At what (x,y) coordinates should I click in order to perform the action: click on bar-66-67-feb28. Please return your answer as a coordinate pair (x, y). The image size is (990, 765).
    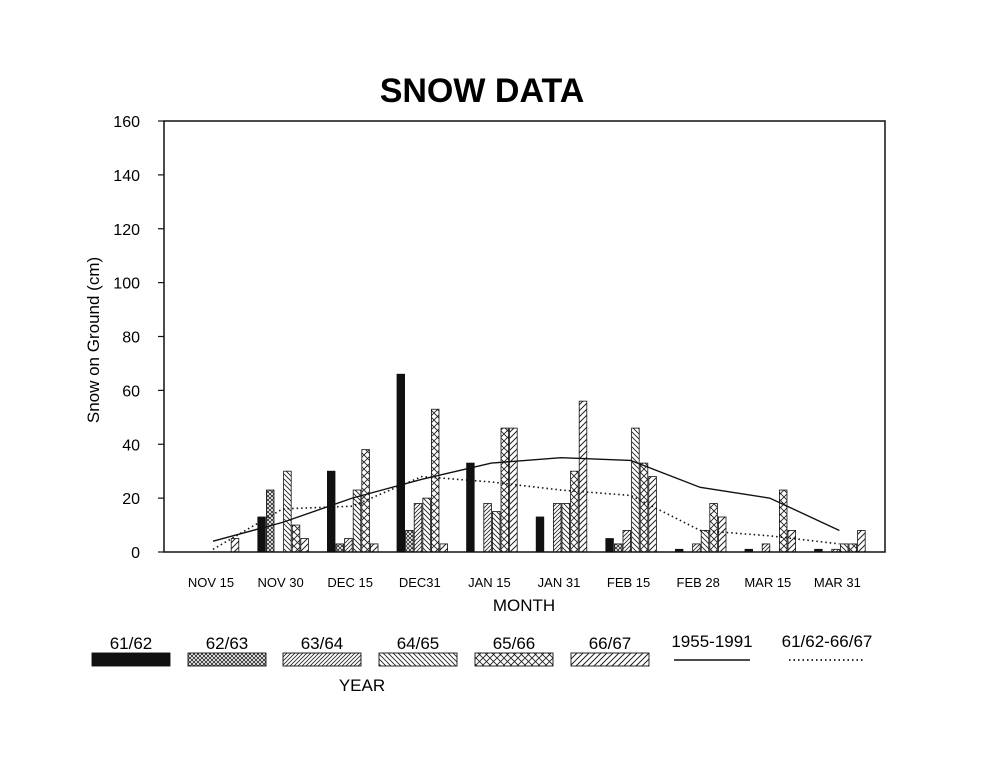
    Looking at the image, I should click on (722, 534).